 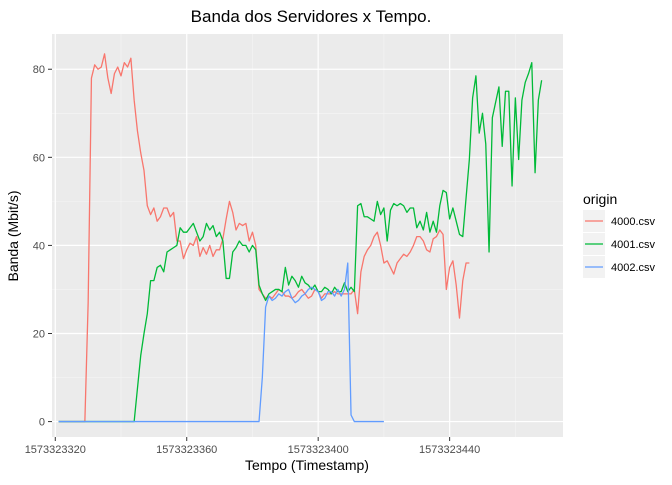 What do you see at coordinates (42, 423) in the screenshot?
I see `y-tick-label: 0` at bounding box center [42, 423].